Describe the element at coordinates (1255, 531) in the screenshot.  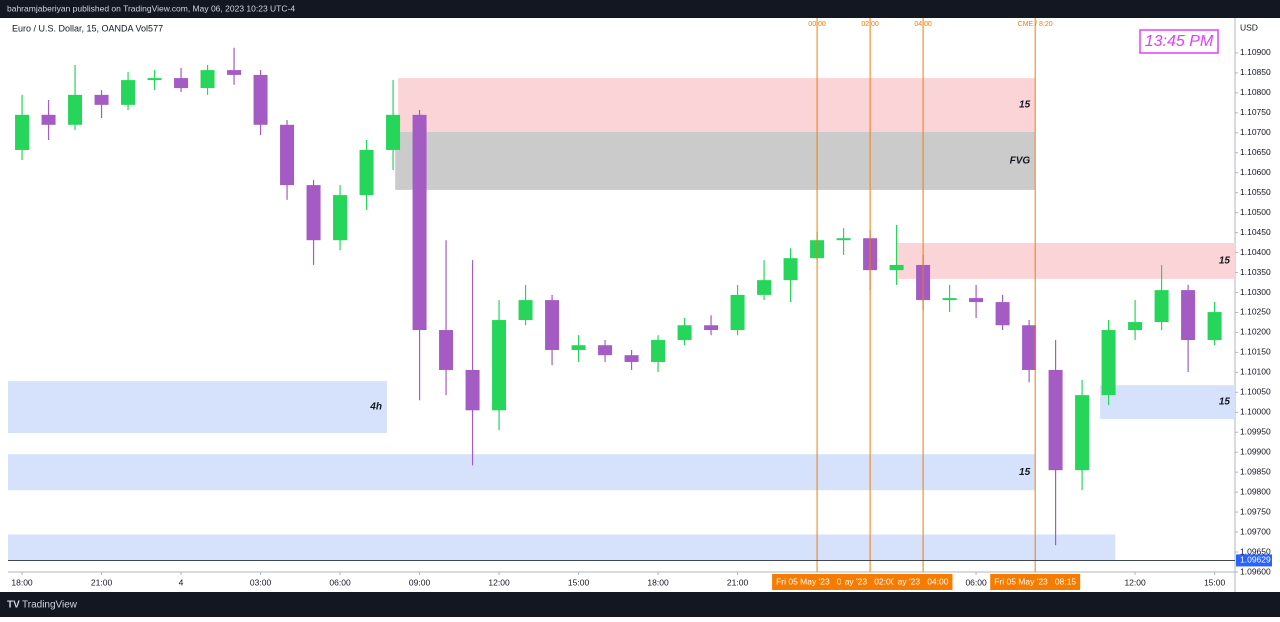
I see `y-tick-label: 1.09700` at that location.